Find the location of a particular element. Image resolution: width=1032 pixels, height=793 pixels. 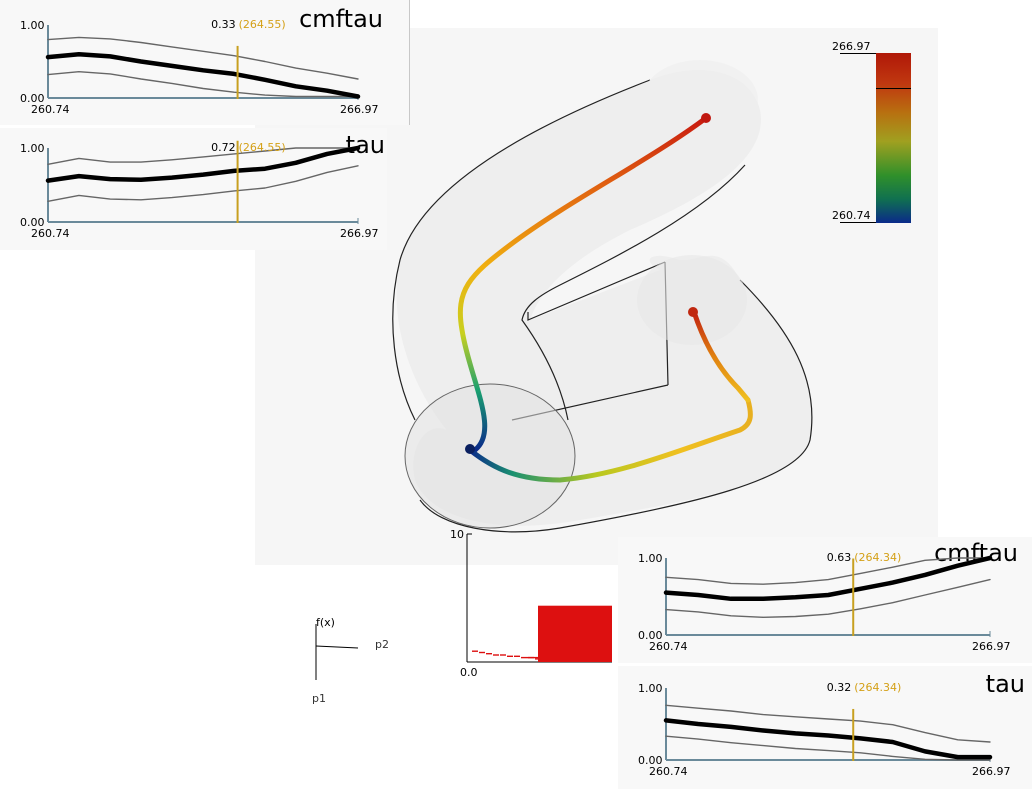

trajectory-upper-segment is located at coordinates (583, 284).